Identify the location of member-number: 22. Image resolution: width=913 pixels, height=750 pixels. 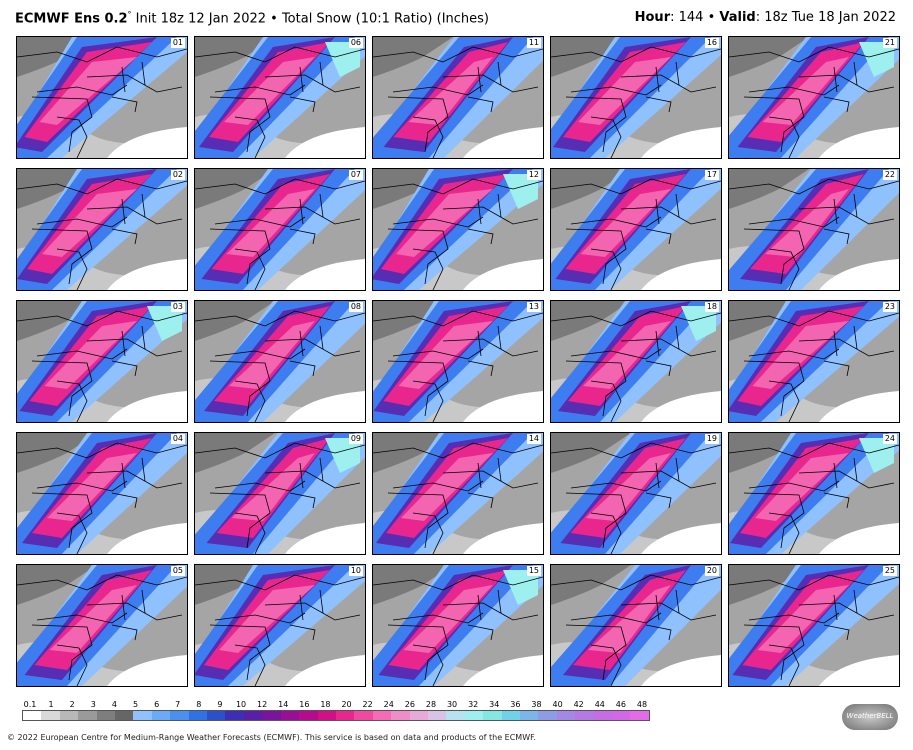
(889, 175).